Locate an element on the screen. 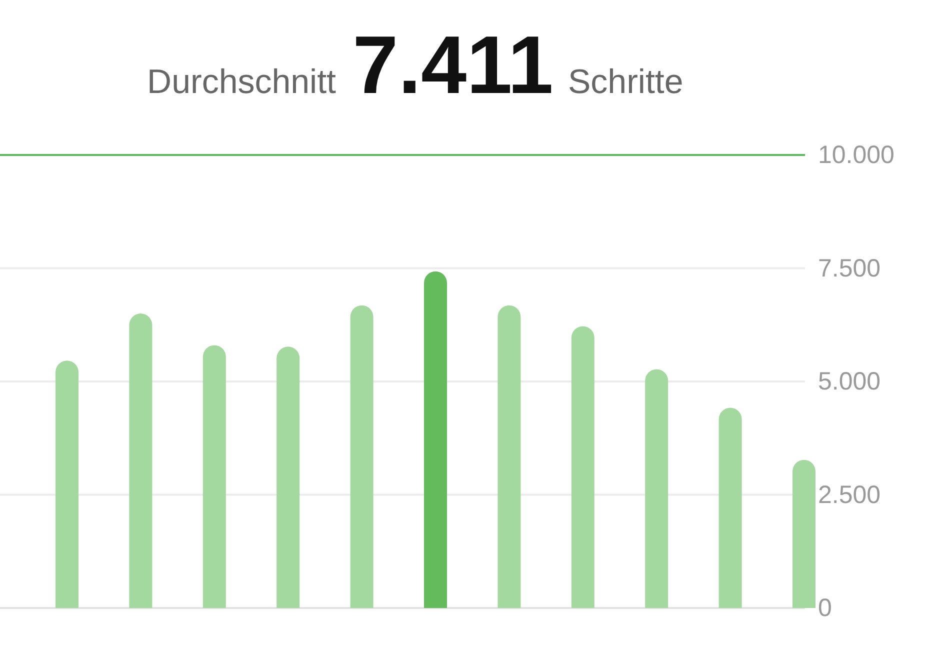  chart-title: Durchschnitt 7.411 Schritte is located at coordinates (415, 65).